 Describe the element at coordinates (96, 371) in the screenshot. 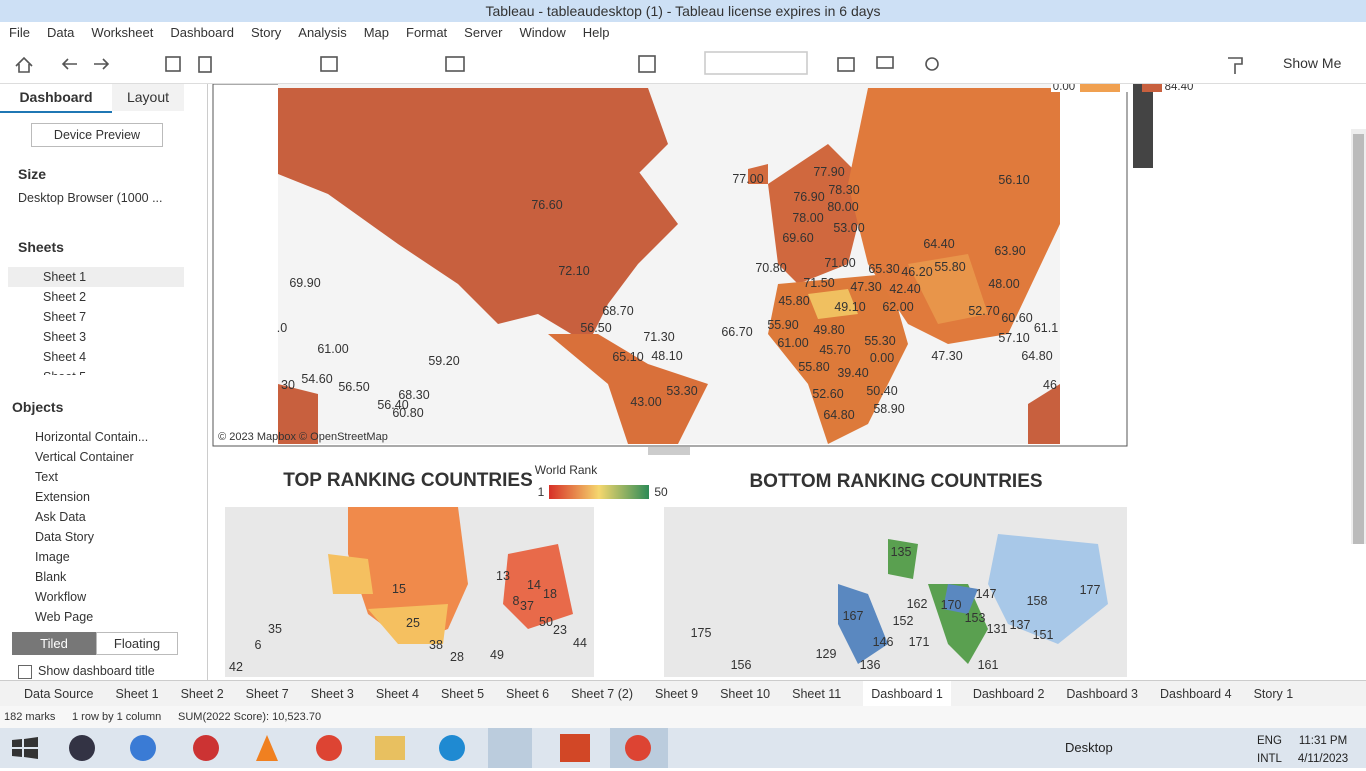

I see `sheet-item: Sheet 5` at that location.